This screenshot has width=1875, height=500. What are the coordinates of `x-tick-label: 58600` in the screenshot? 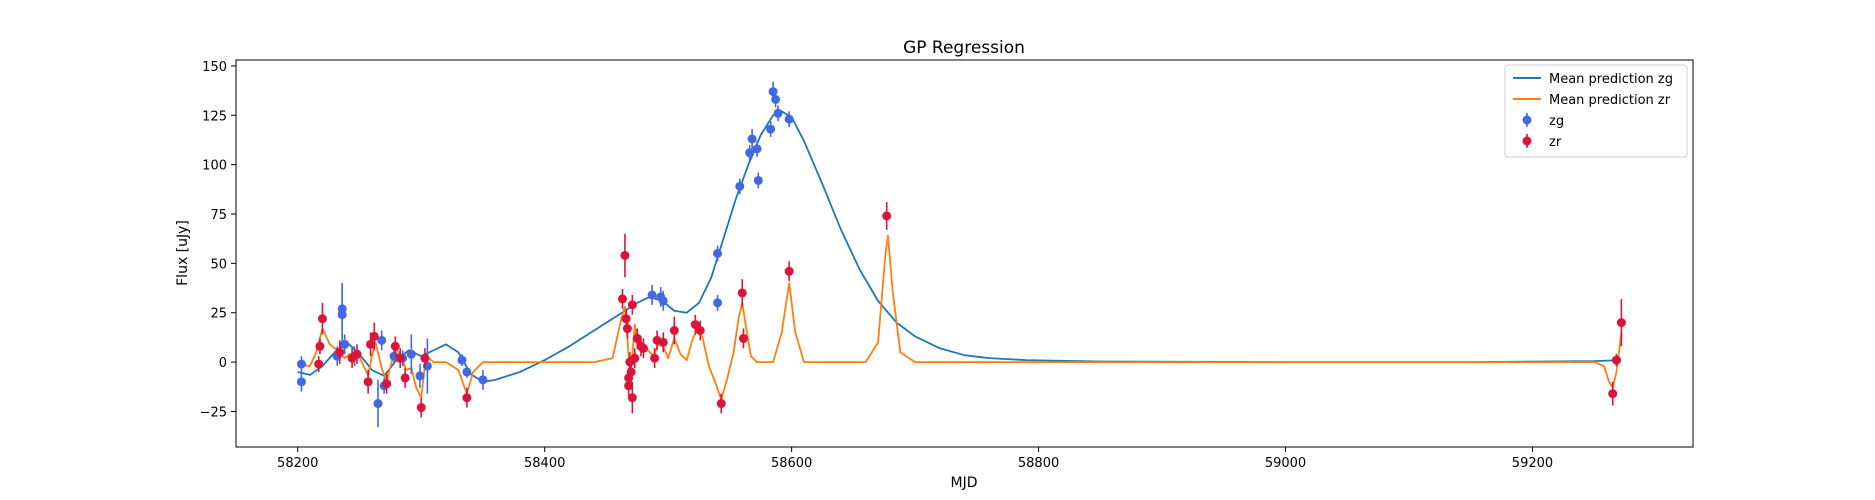 It's located at (791, 463).